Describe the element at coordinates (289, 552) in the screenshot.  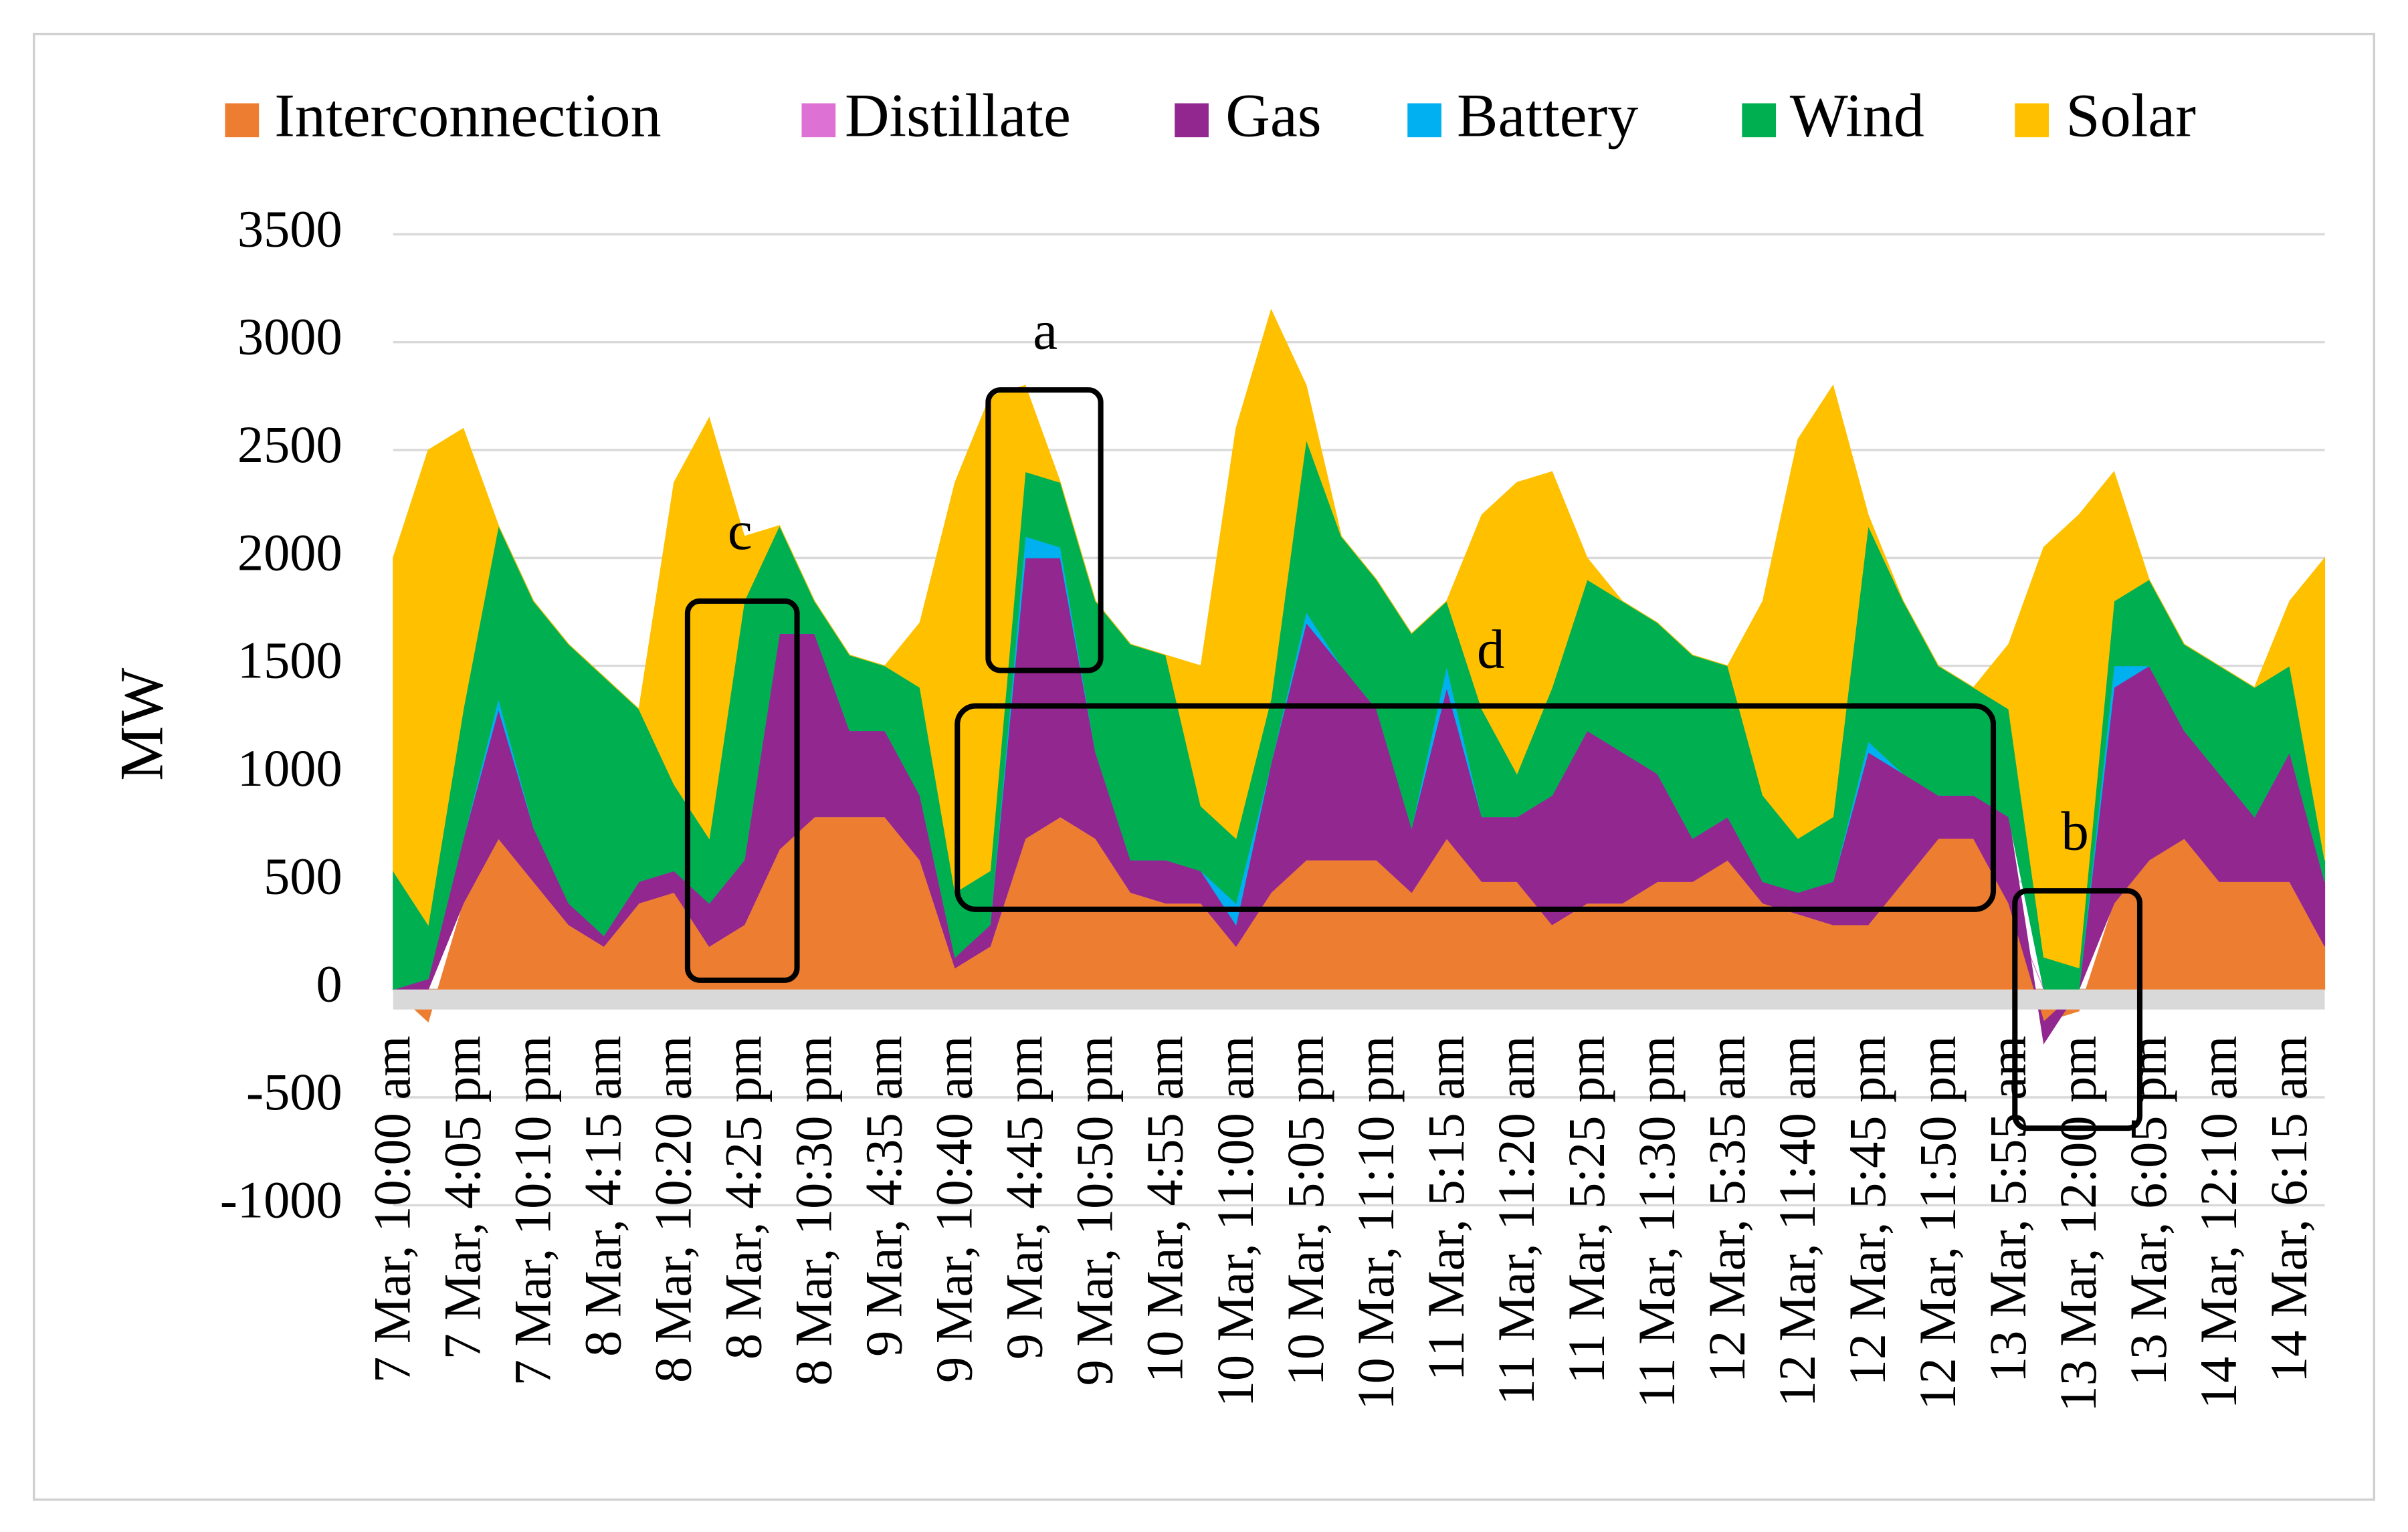
I see `y-tick-label: 2000` at that location.